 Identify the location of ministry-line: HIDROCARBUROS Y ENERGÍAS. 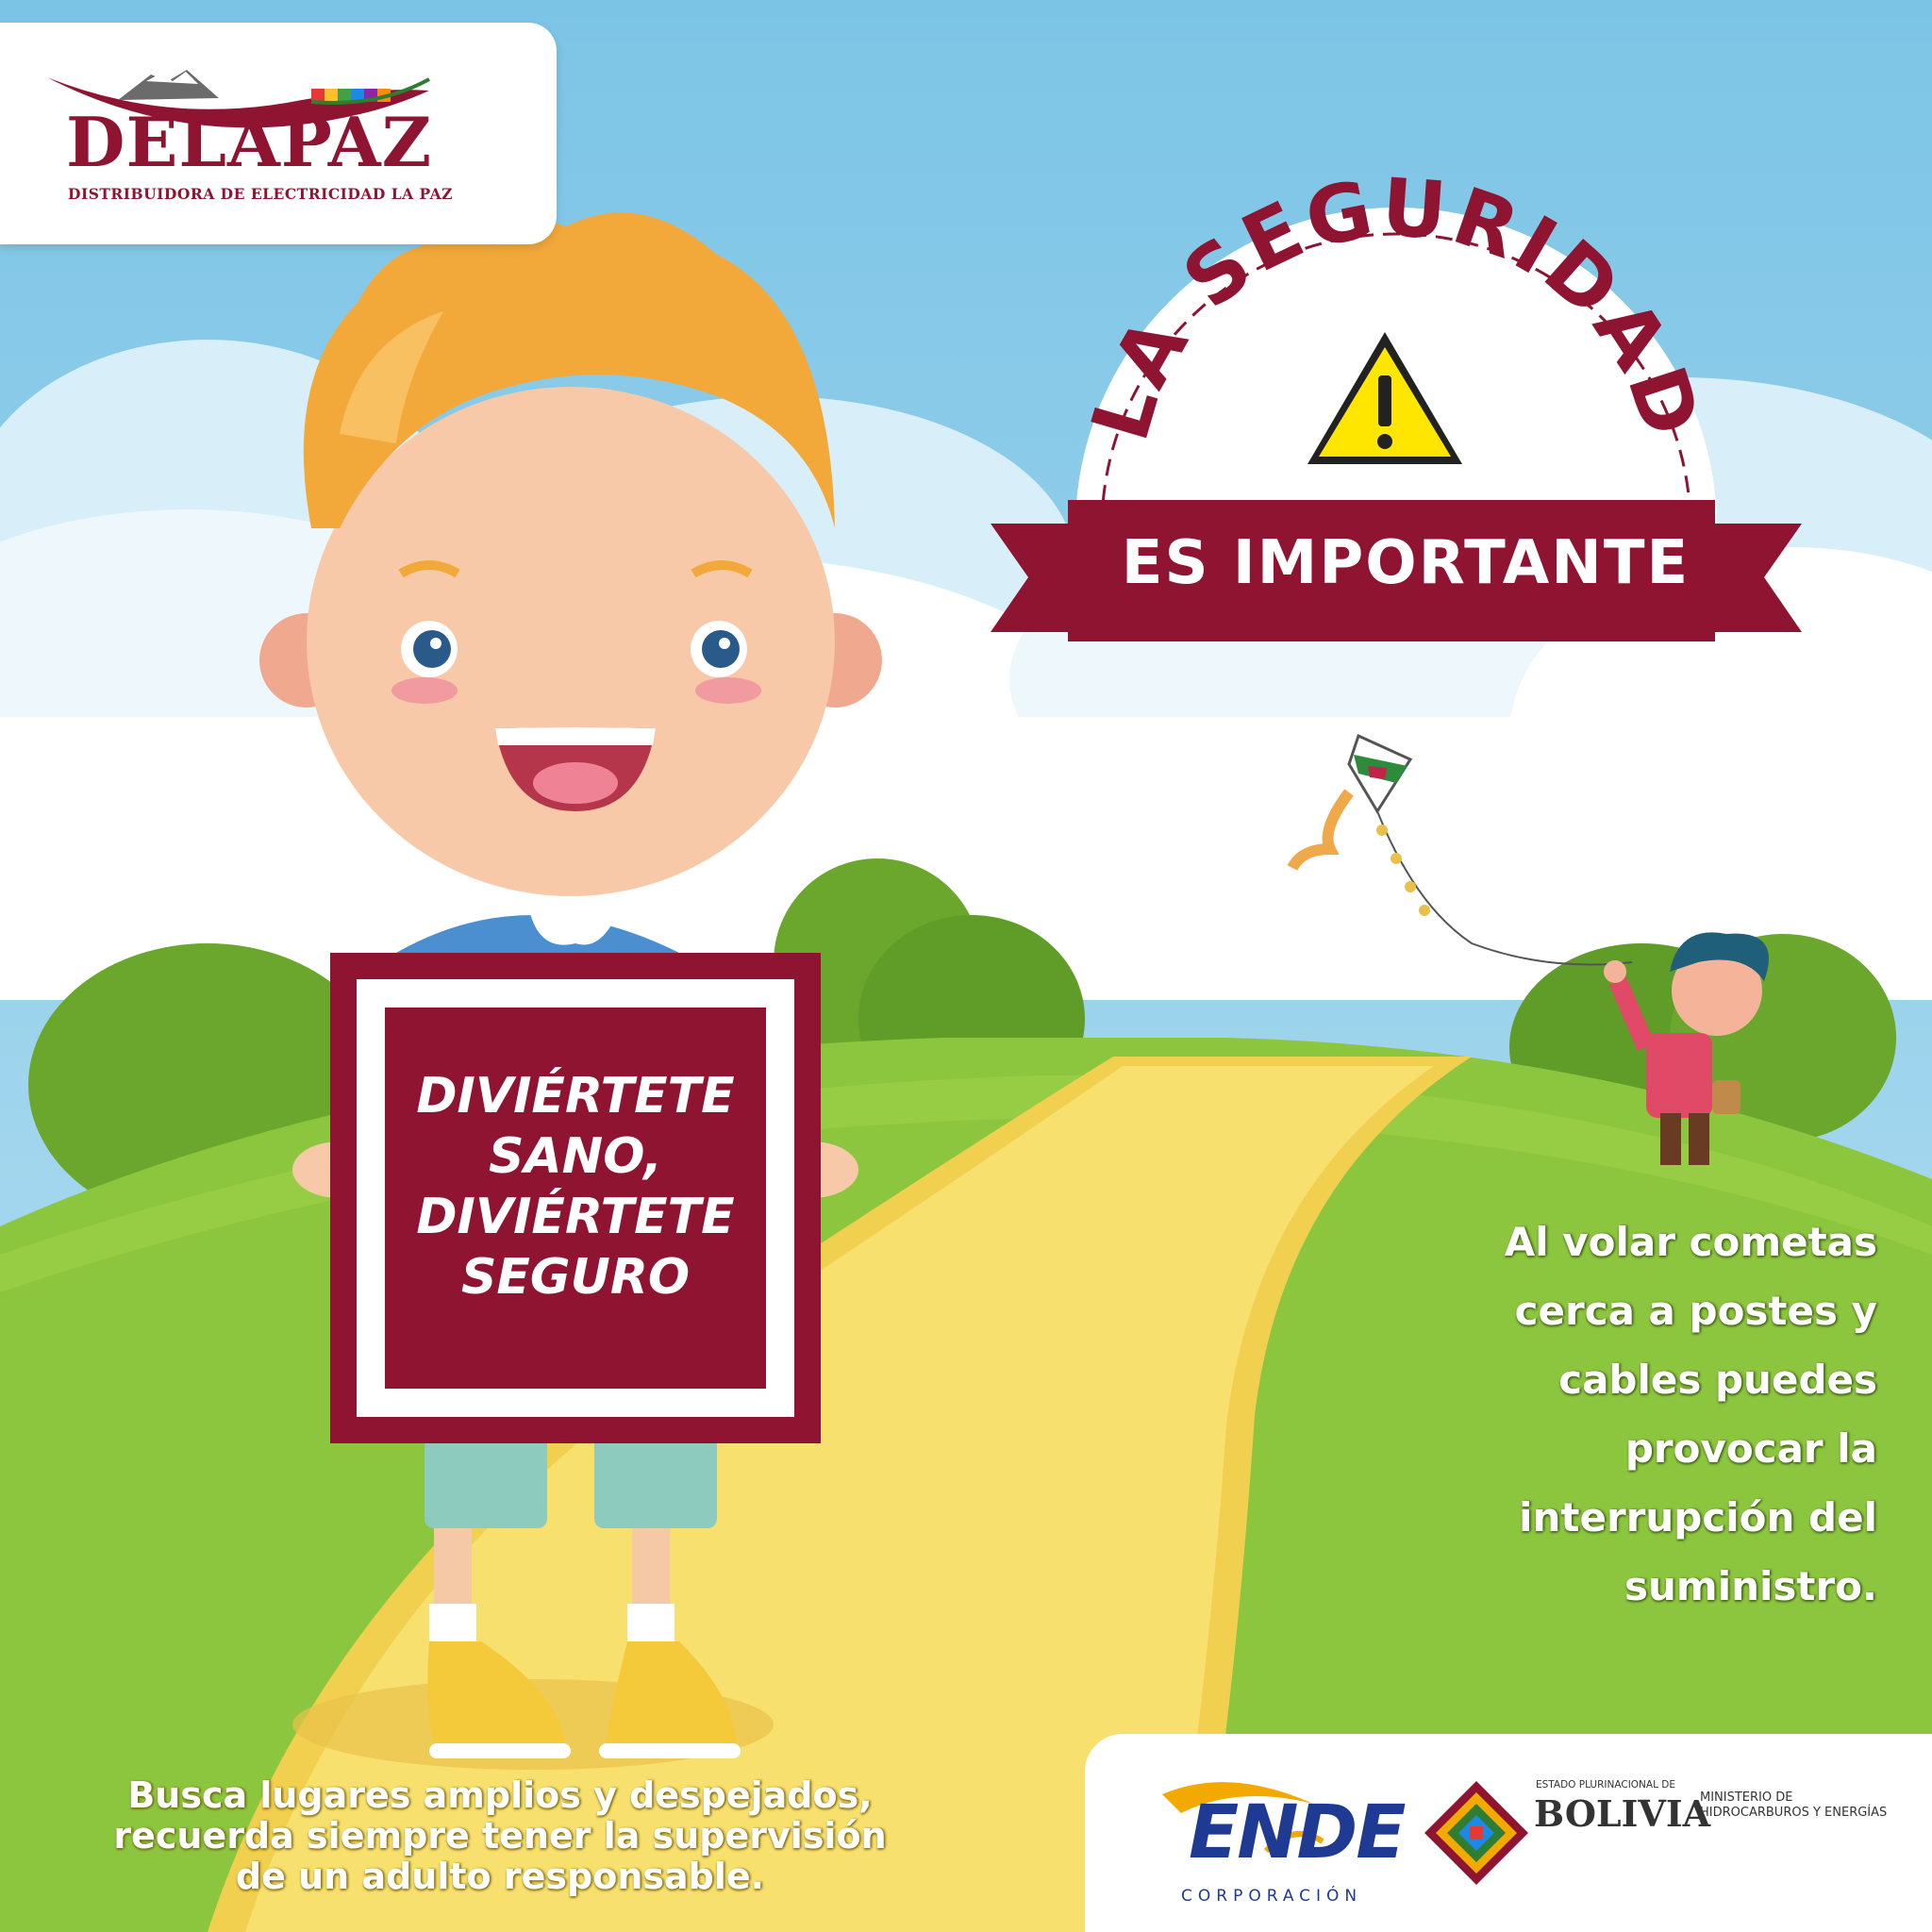
(1794, 1813).